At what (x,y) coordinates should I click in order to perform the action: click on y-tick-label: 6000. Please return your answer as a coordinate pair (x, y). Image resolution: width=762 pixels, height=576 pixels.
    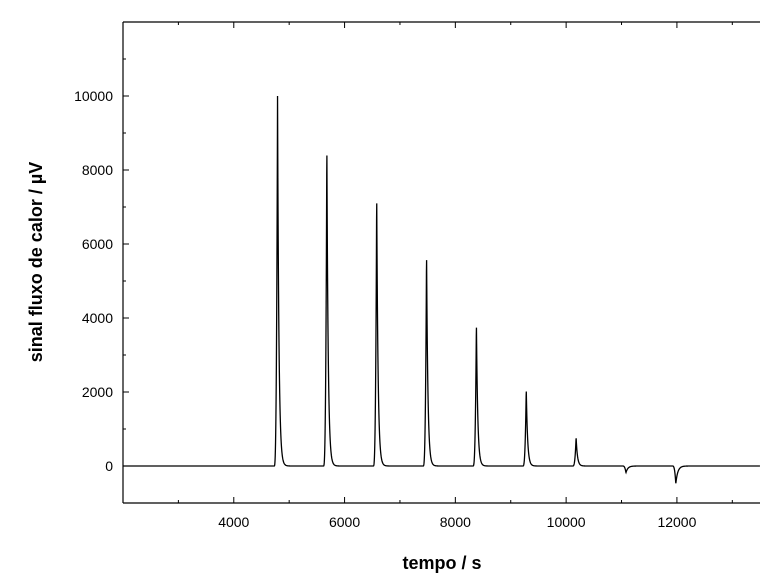
    Looking at the image, I should click on (97, 244).